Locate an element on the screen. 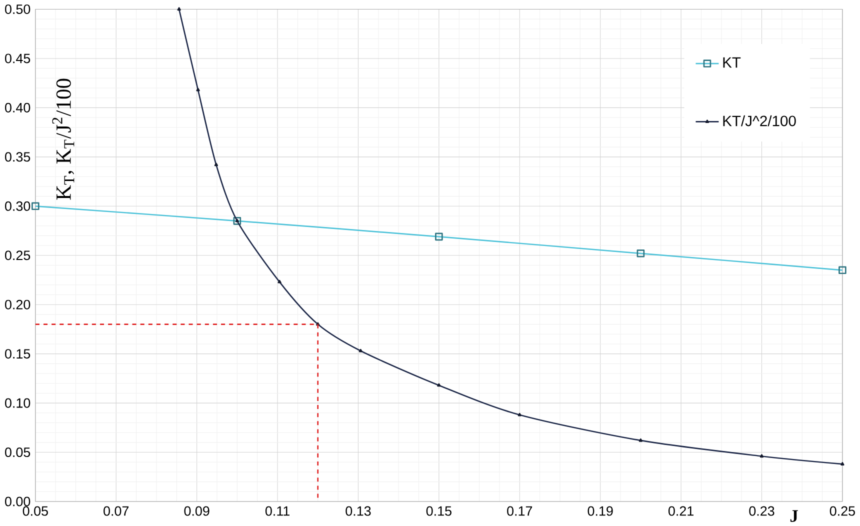 The image size is (860, 526). x-tick-label: 0.09 is located at coordinates (197, 511).